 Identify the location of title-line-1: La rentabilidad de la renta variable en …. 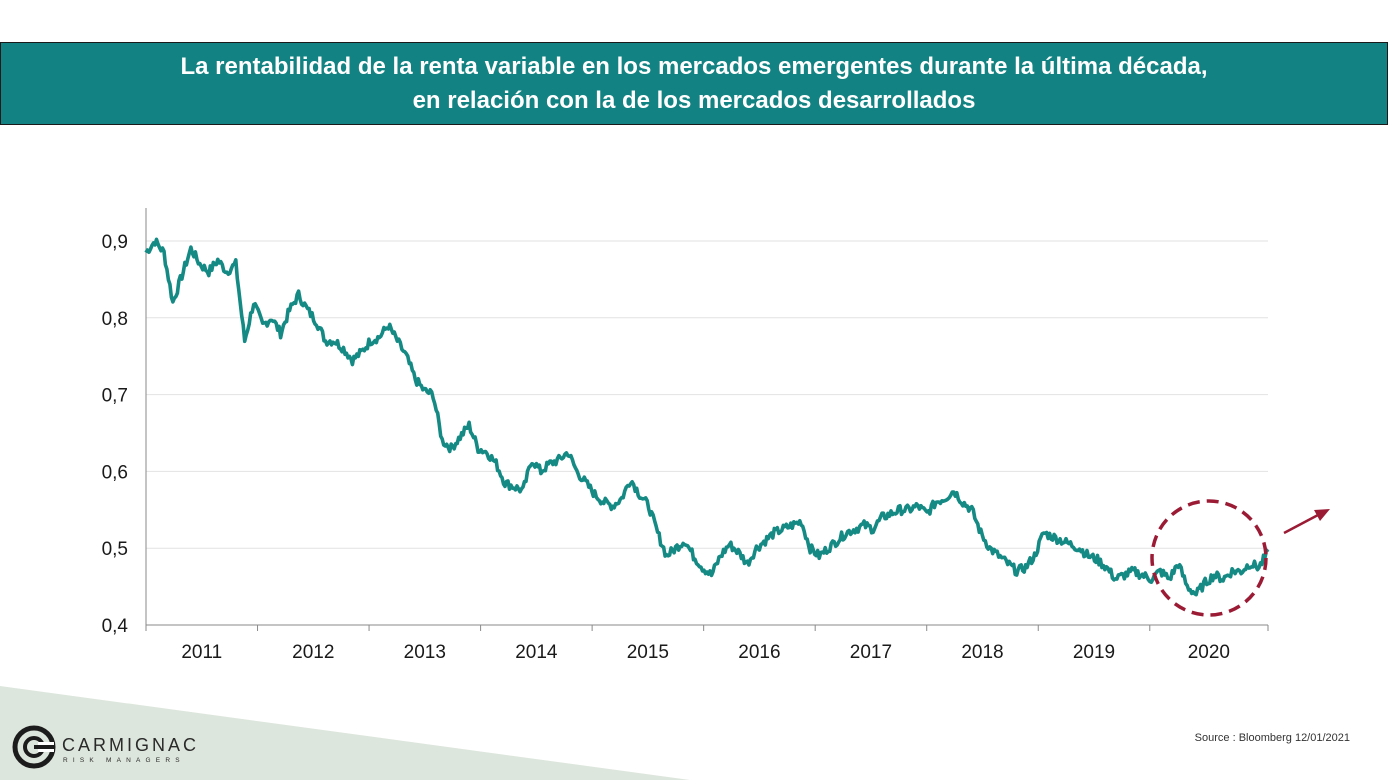
(694, 66).